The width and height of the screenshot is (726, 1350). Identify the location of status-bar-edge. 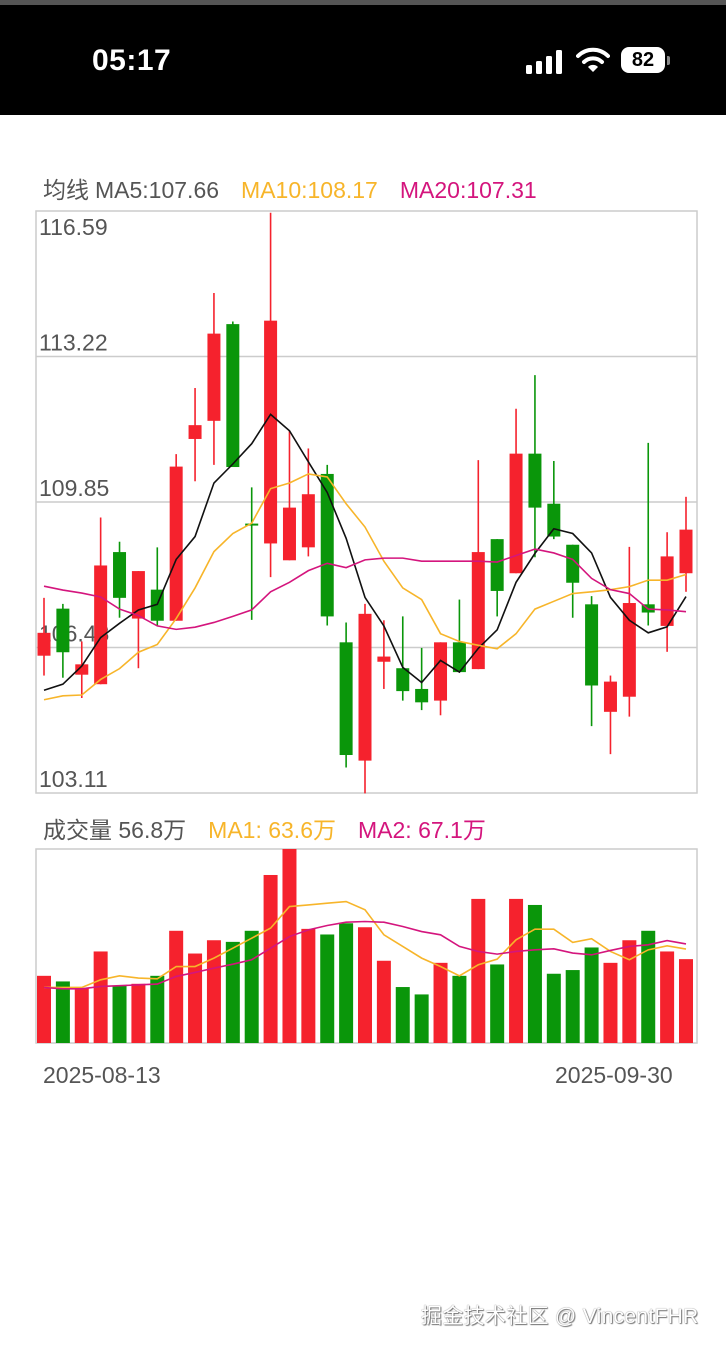
(363, 2).